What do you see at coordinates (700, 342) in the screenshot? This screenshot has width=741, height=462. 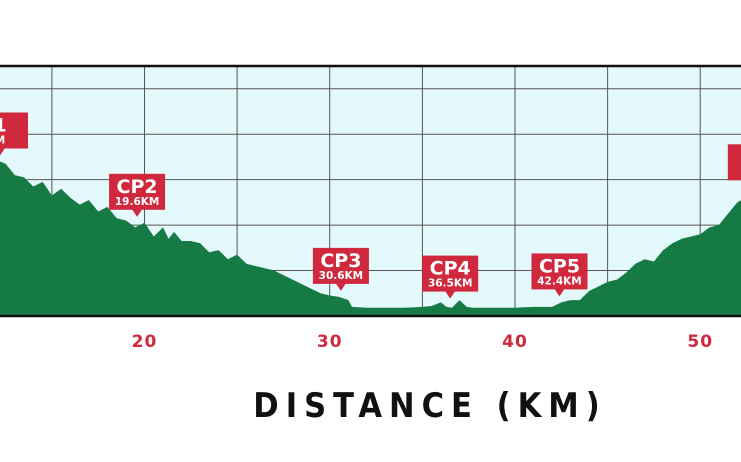 I see `x-tick-label: 50` at bounding box center [700, 342].